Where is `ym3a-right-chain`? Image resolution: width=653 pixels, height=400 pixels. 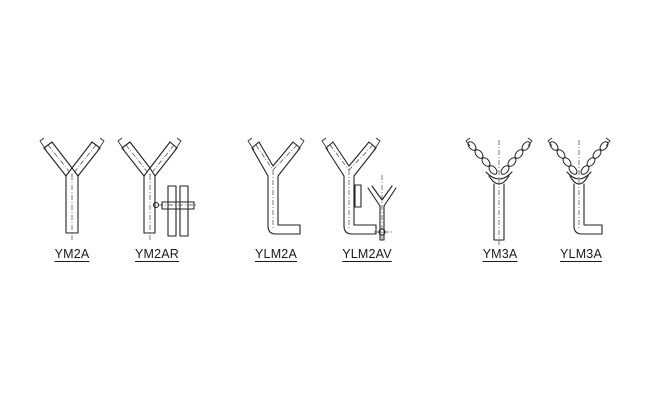
ym3a-right-chain is located at coordinates (515, 158).